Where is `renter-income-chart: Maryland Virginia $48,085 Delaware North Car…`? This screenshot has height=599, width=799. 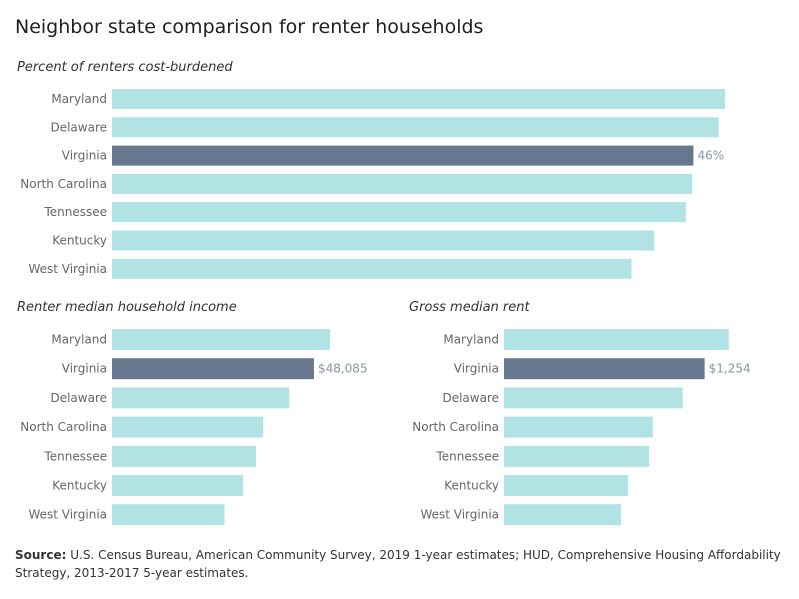 renter-income-chart: Maryland Virginia $48,085 Delaware North Car… is located at coordinates (194, 427).